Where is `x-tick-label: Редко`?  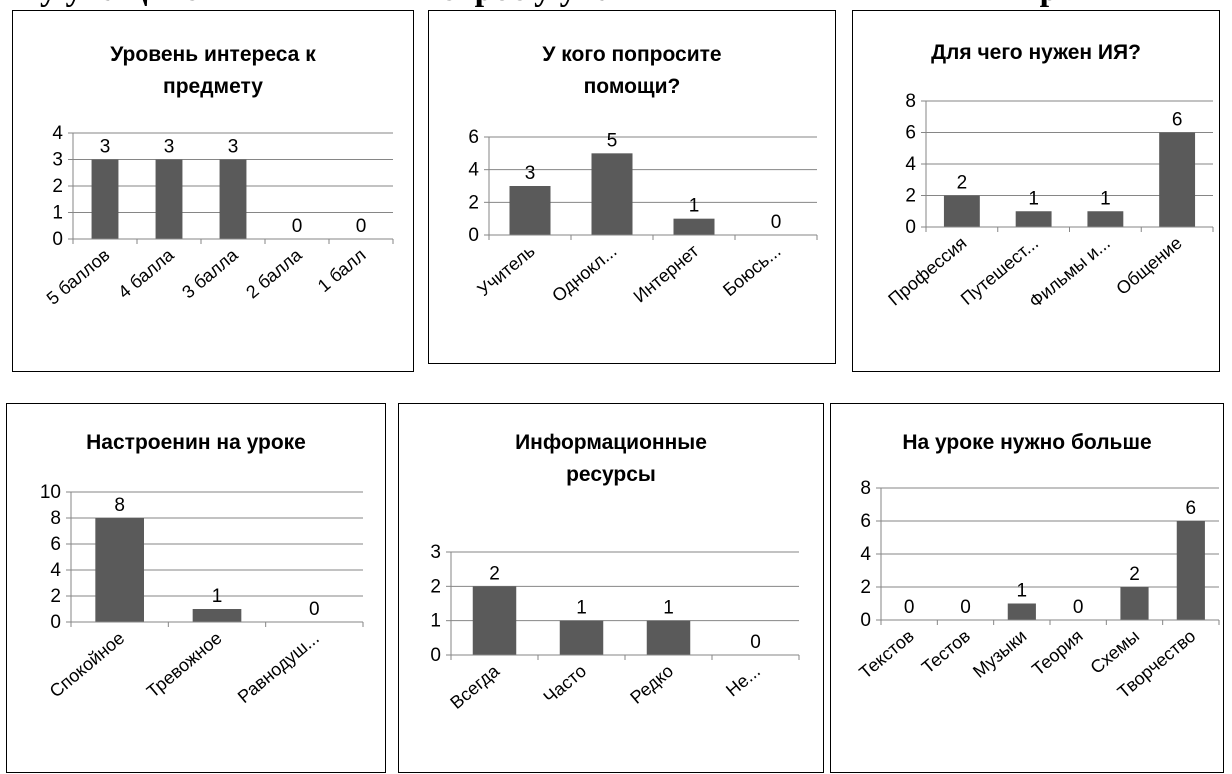
x-tick-label: Редко is located at coordinates (651, 684).